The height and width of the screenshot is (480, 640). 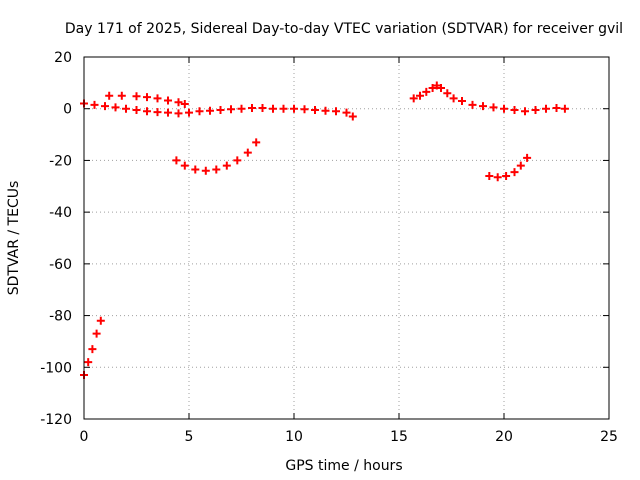 I want to click on x-tick-label: 20, so click(x=504, y=437).